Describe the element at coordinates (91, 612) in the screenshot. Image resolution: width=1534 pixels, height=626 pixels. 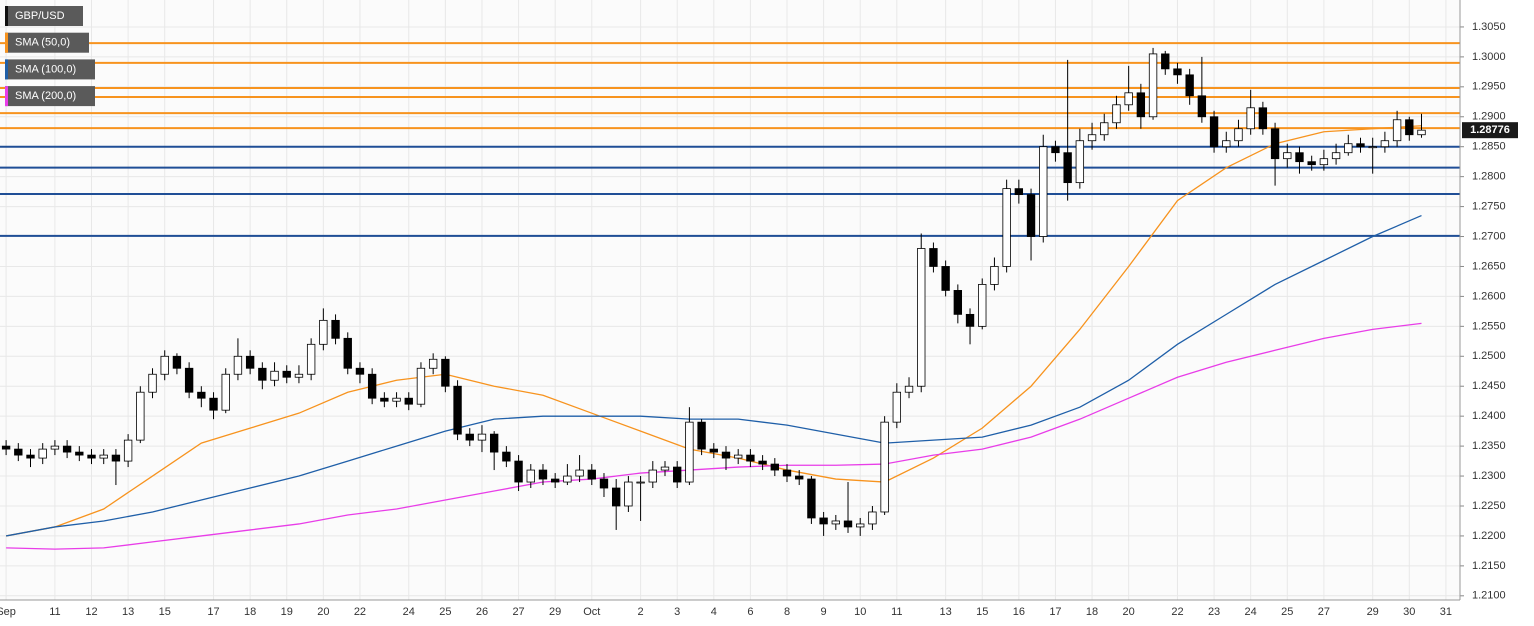
I see `x-tick-label: 12` at that location.